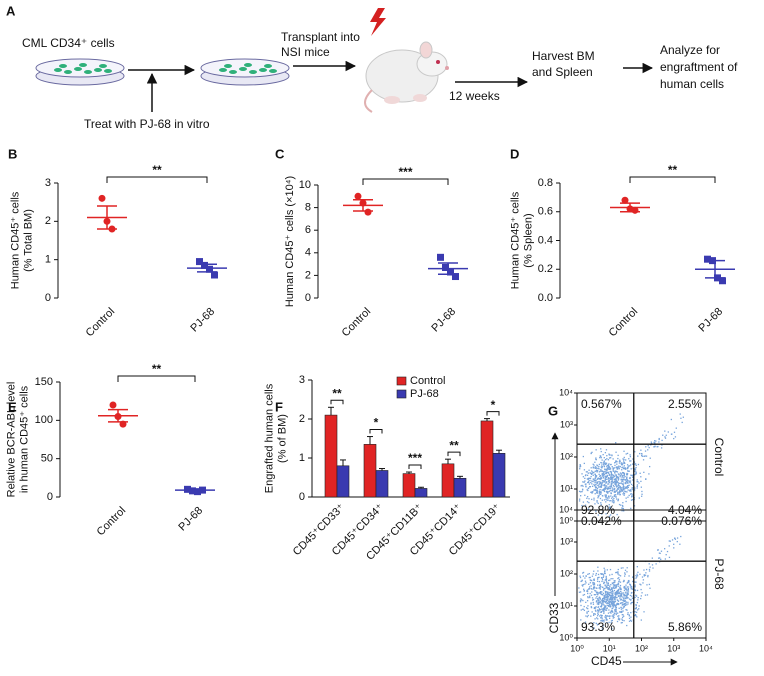  I want to click on panel-letter: B, so click(12, 153).